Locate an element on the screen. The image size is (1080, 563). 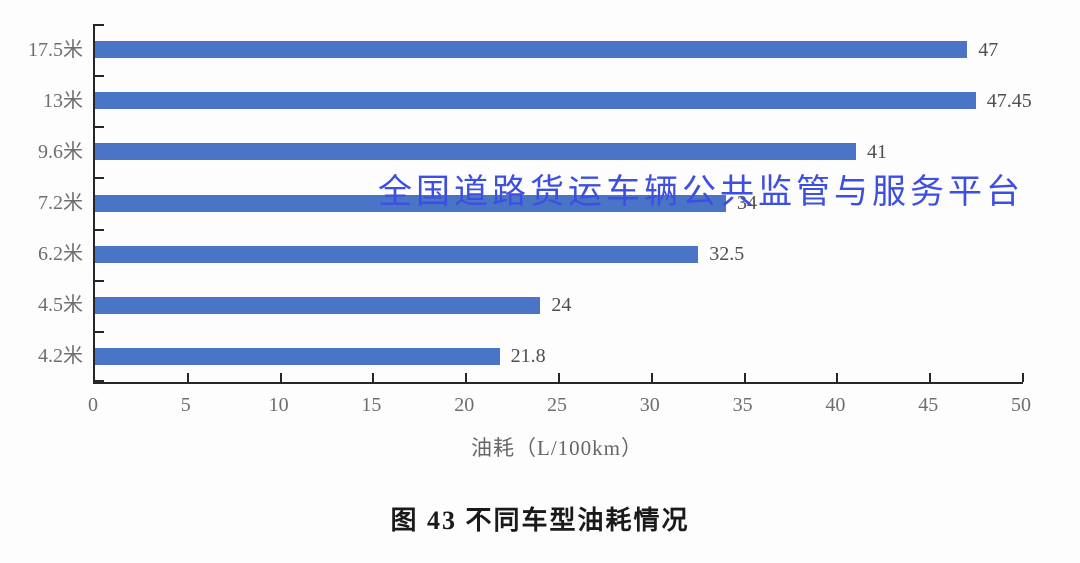
x-axis-tick-label: 40 is located at coordinates (835, 405).